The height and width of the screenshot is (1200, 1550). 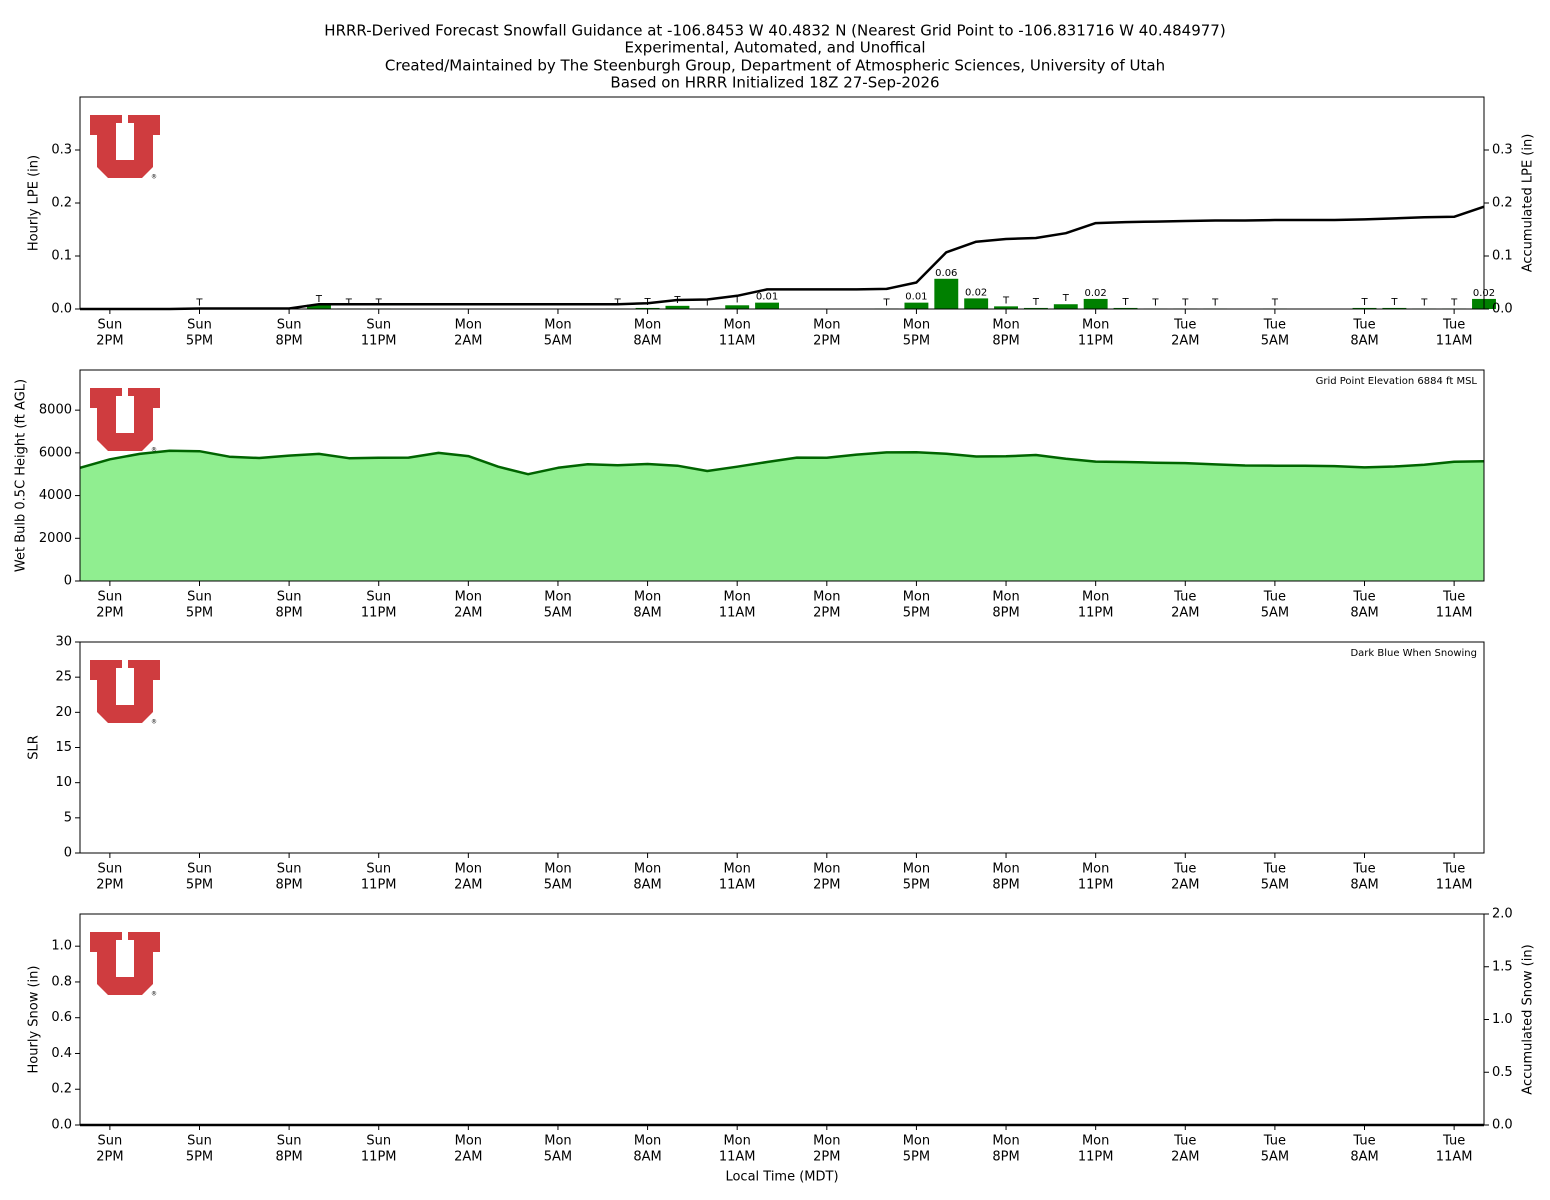 What do you see at coordinates (61, 1017) in the screenshot?
I see `y-tick-label: 0.6` at bounding box center [61, 1017].